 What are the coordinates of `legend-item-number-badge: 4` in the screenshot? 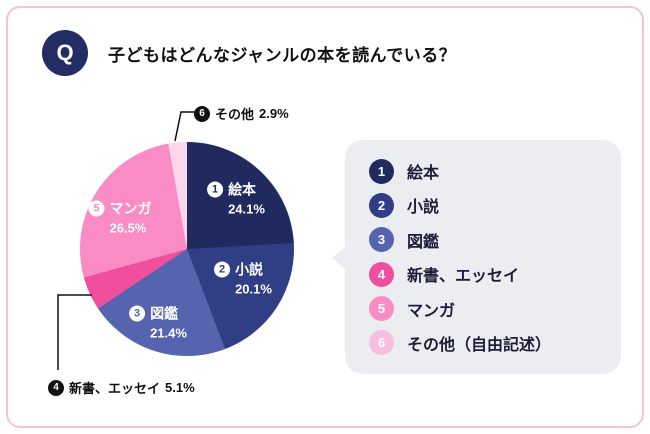 It's located at (381, 274).